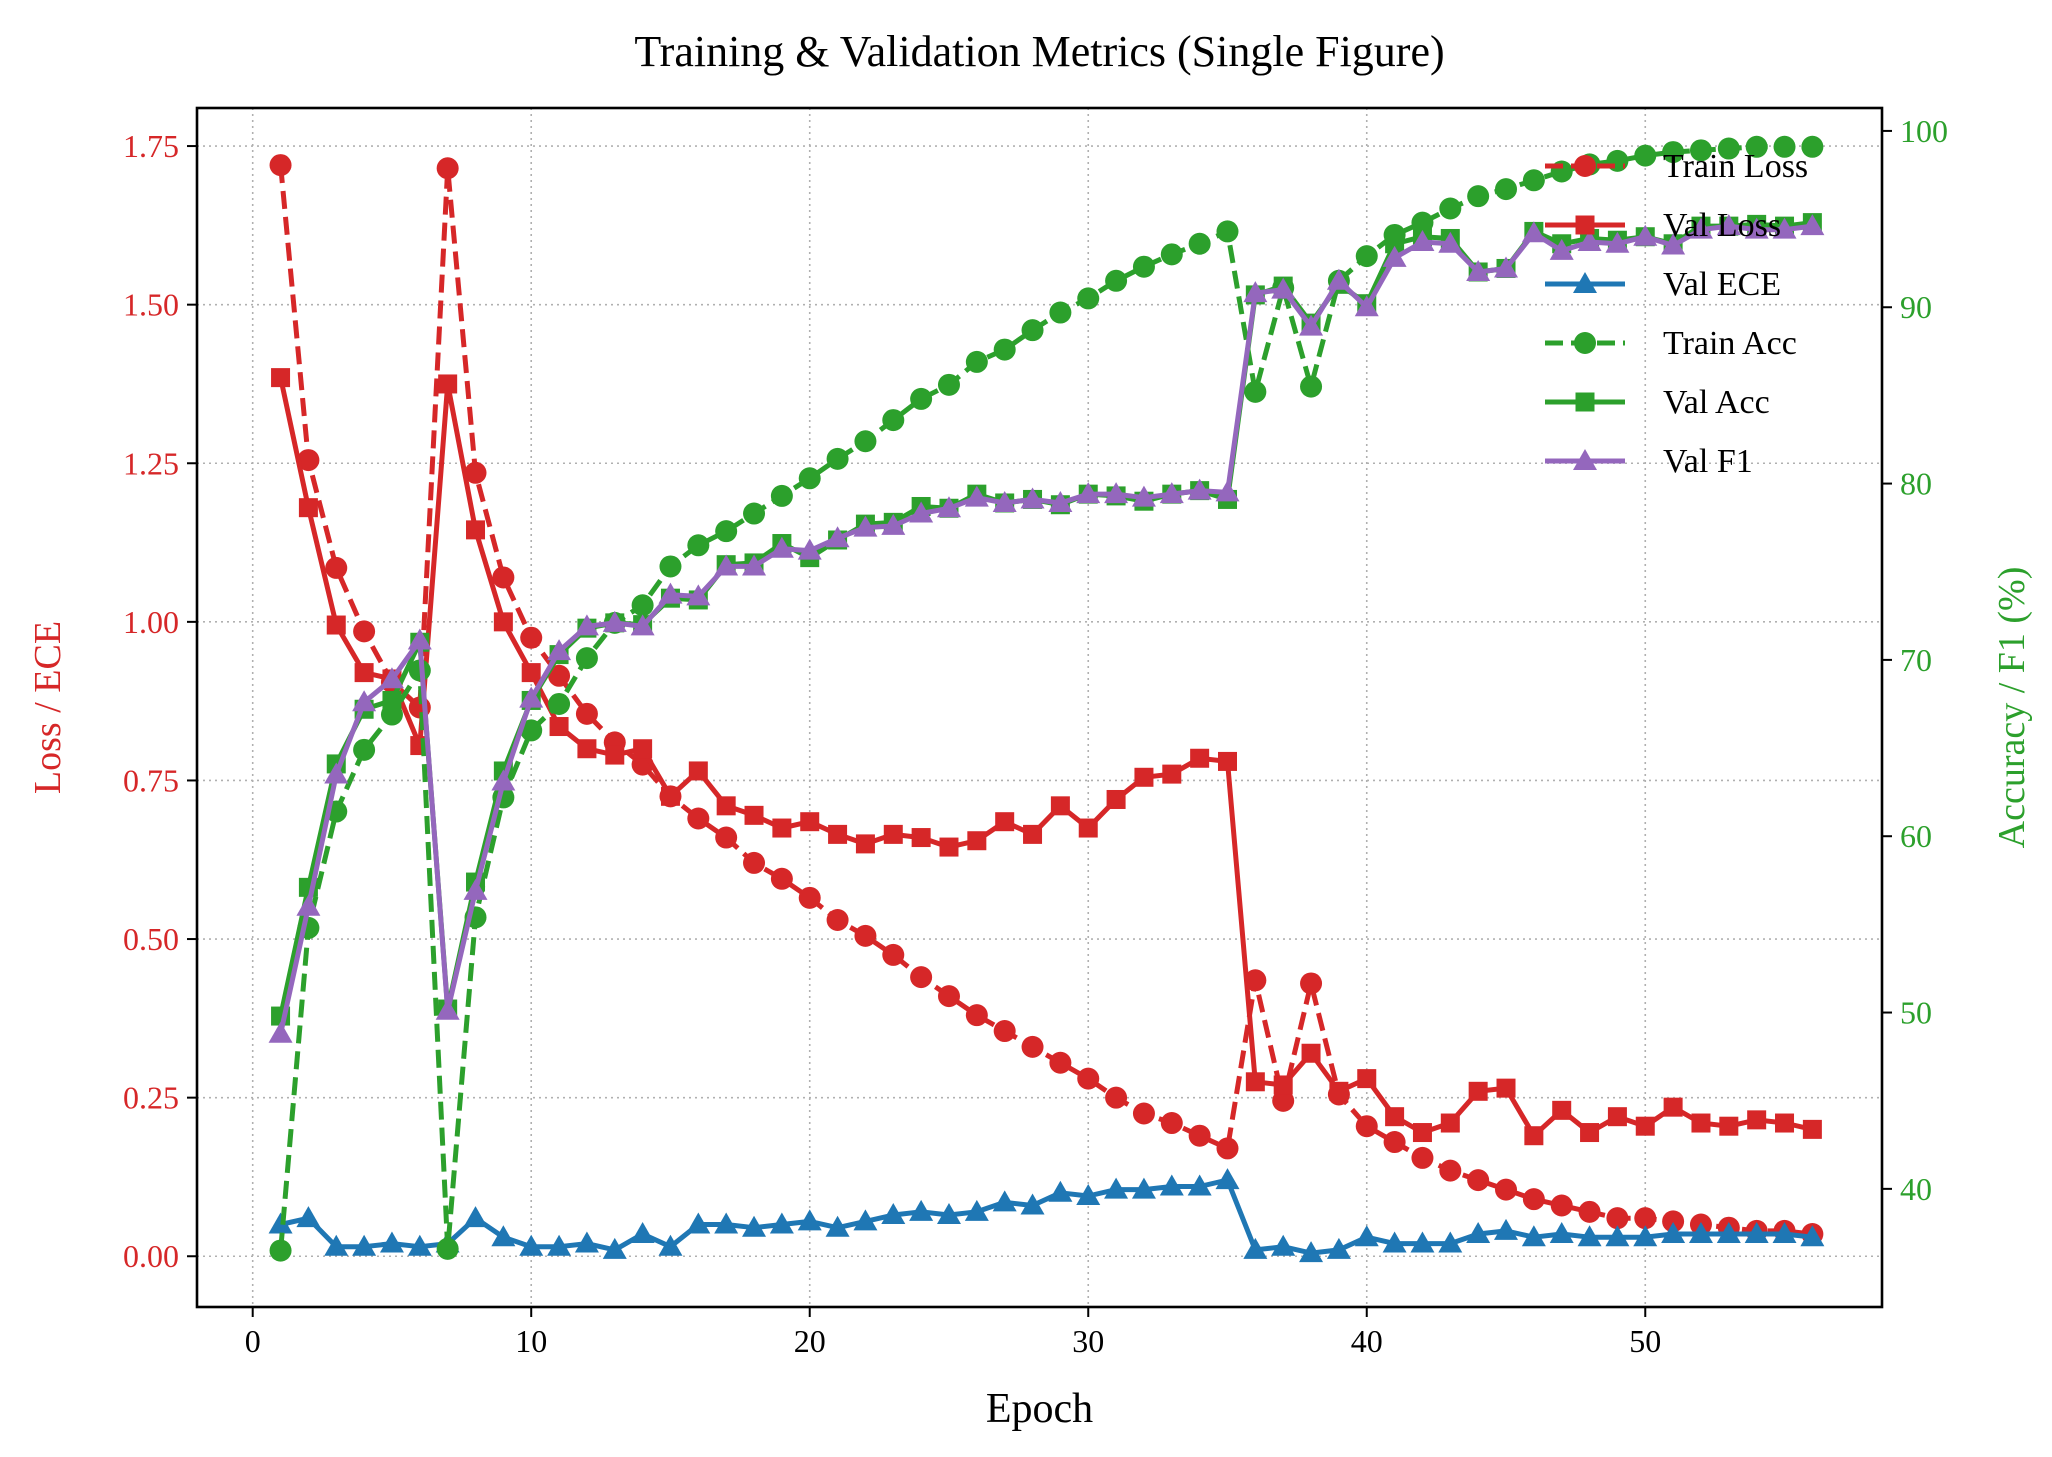  I want to click on legend-item: Val Acc, so click(1657, 402).